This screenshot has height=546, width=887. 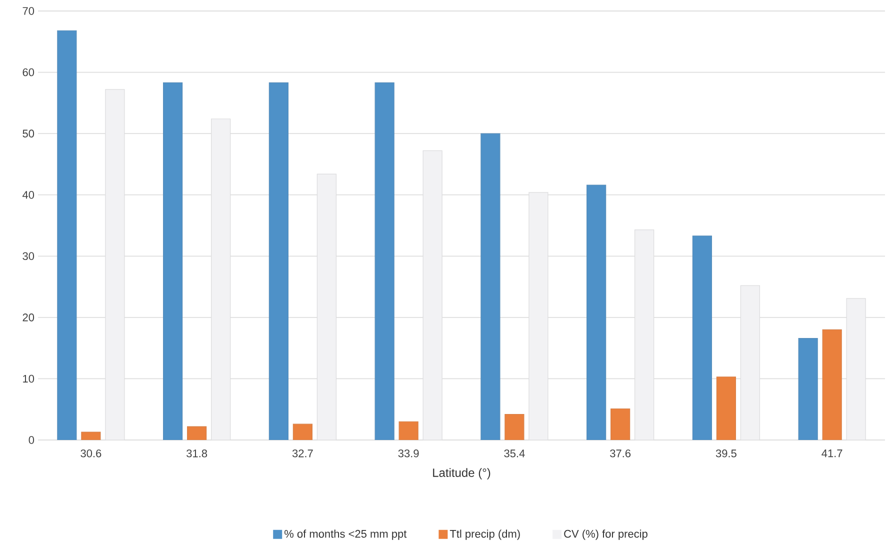 What do you see at coordinates (408, 454) in the screenshot?
I see `x-tick-label: 33.9` at bounding box center [408, 454].